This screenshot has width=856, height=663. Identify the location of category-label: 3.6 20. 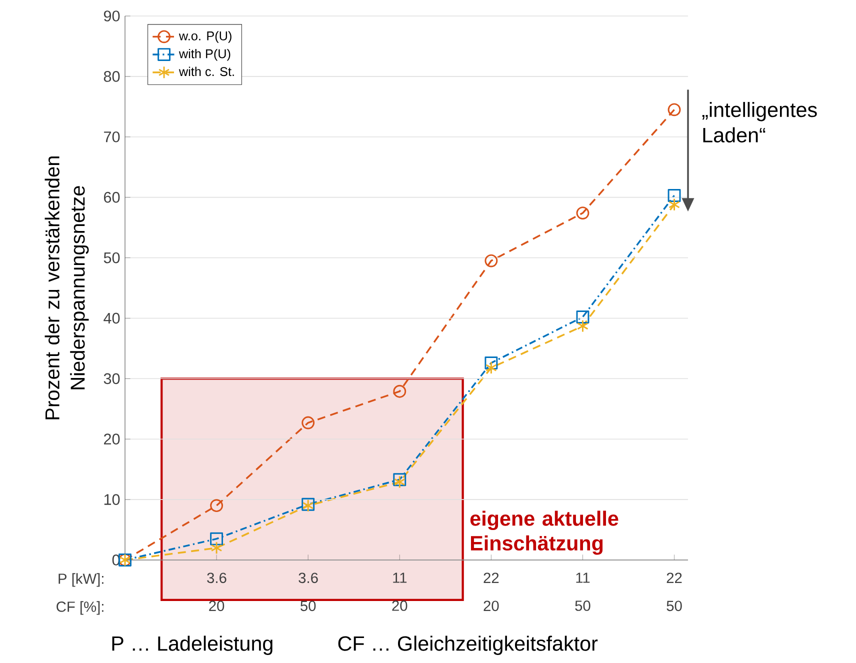
(216, 592).